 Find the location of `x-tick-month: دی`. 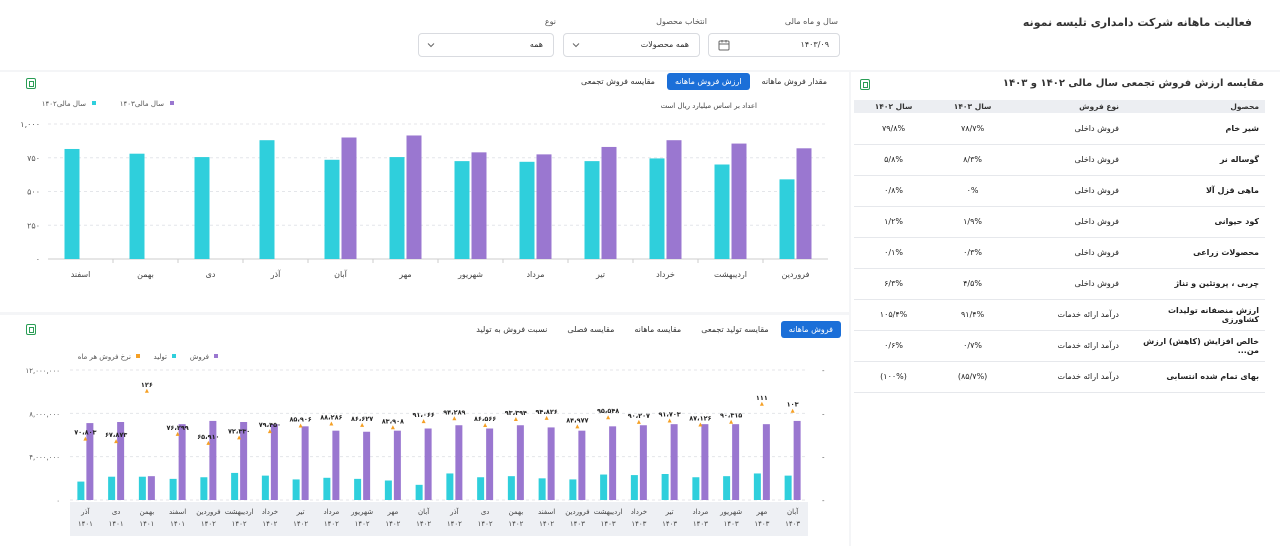

x-tick-month: دی is located at coordinates (116, 512).